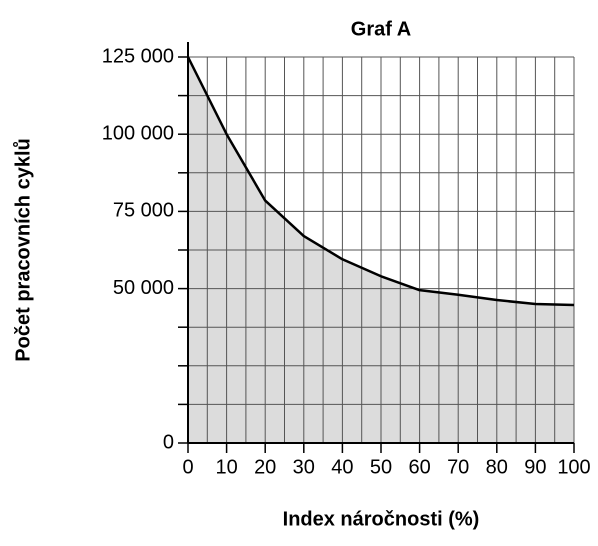 The image size is (598, 546). I want to click on x-tick-label: 60, so click(419, 467).